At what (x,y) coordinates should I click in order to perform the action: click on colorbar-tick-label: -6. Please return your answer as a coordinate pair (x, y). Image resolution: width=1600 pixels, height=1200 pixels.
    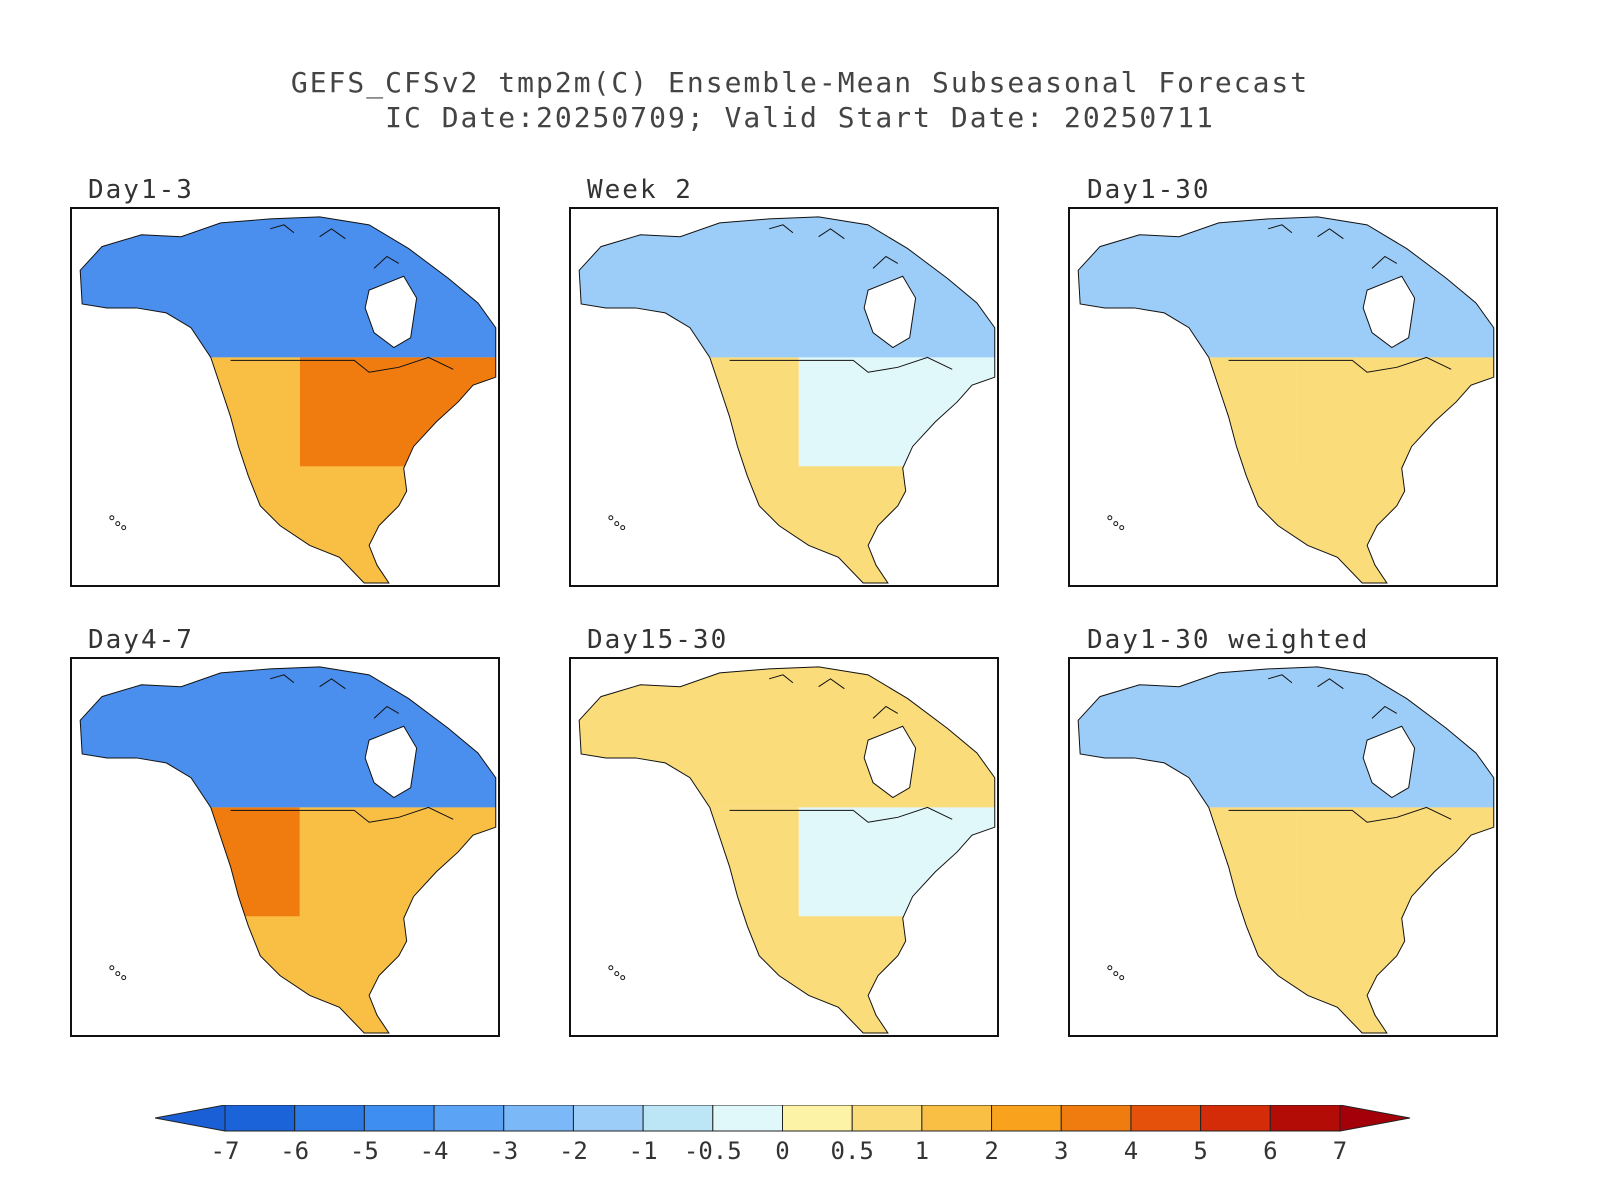
    Looking at the image, I should click on (294, 1151).